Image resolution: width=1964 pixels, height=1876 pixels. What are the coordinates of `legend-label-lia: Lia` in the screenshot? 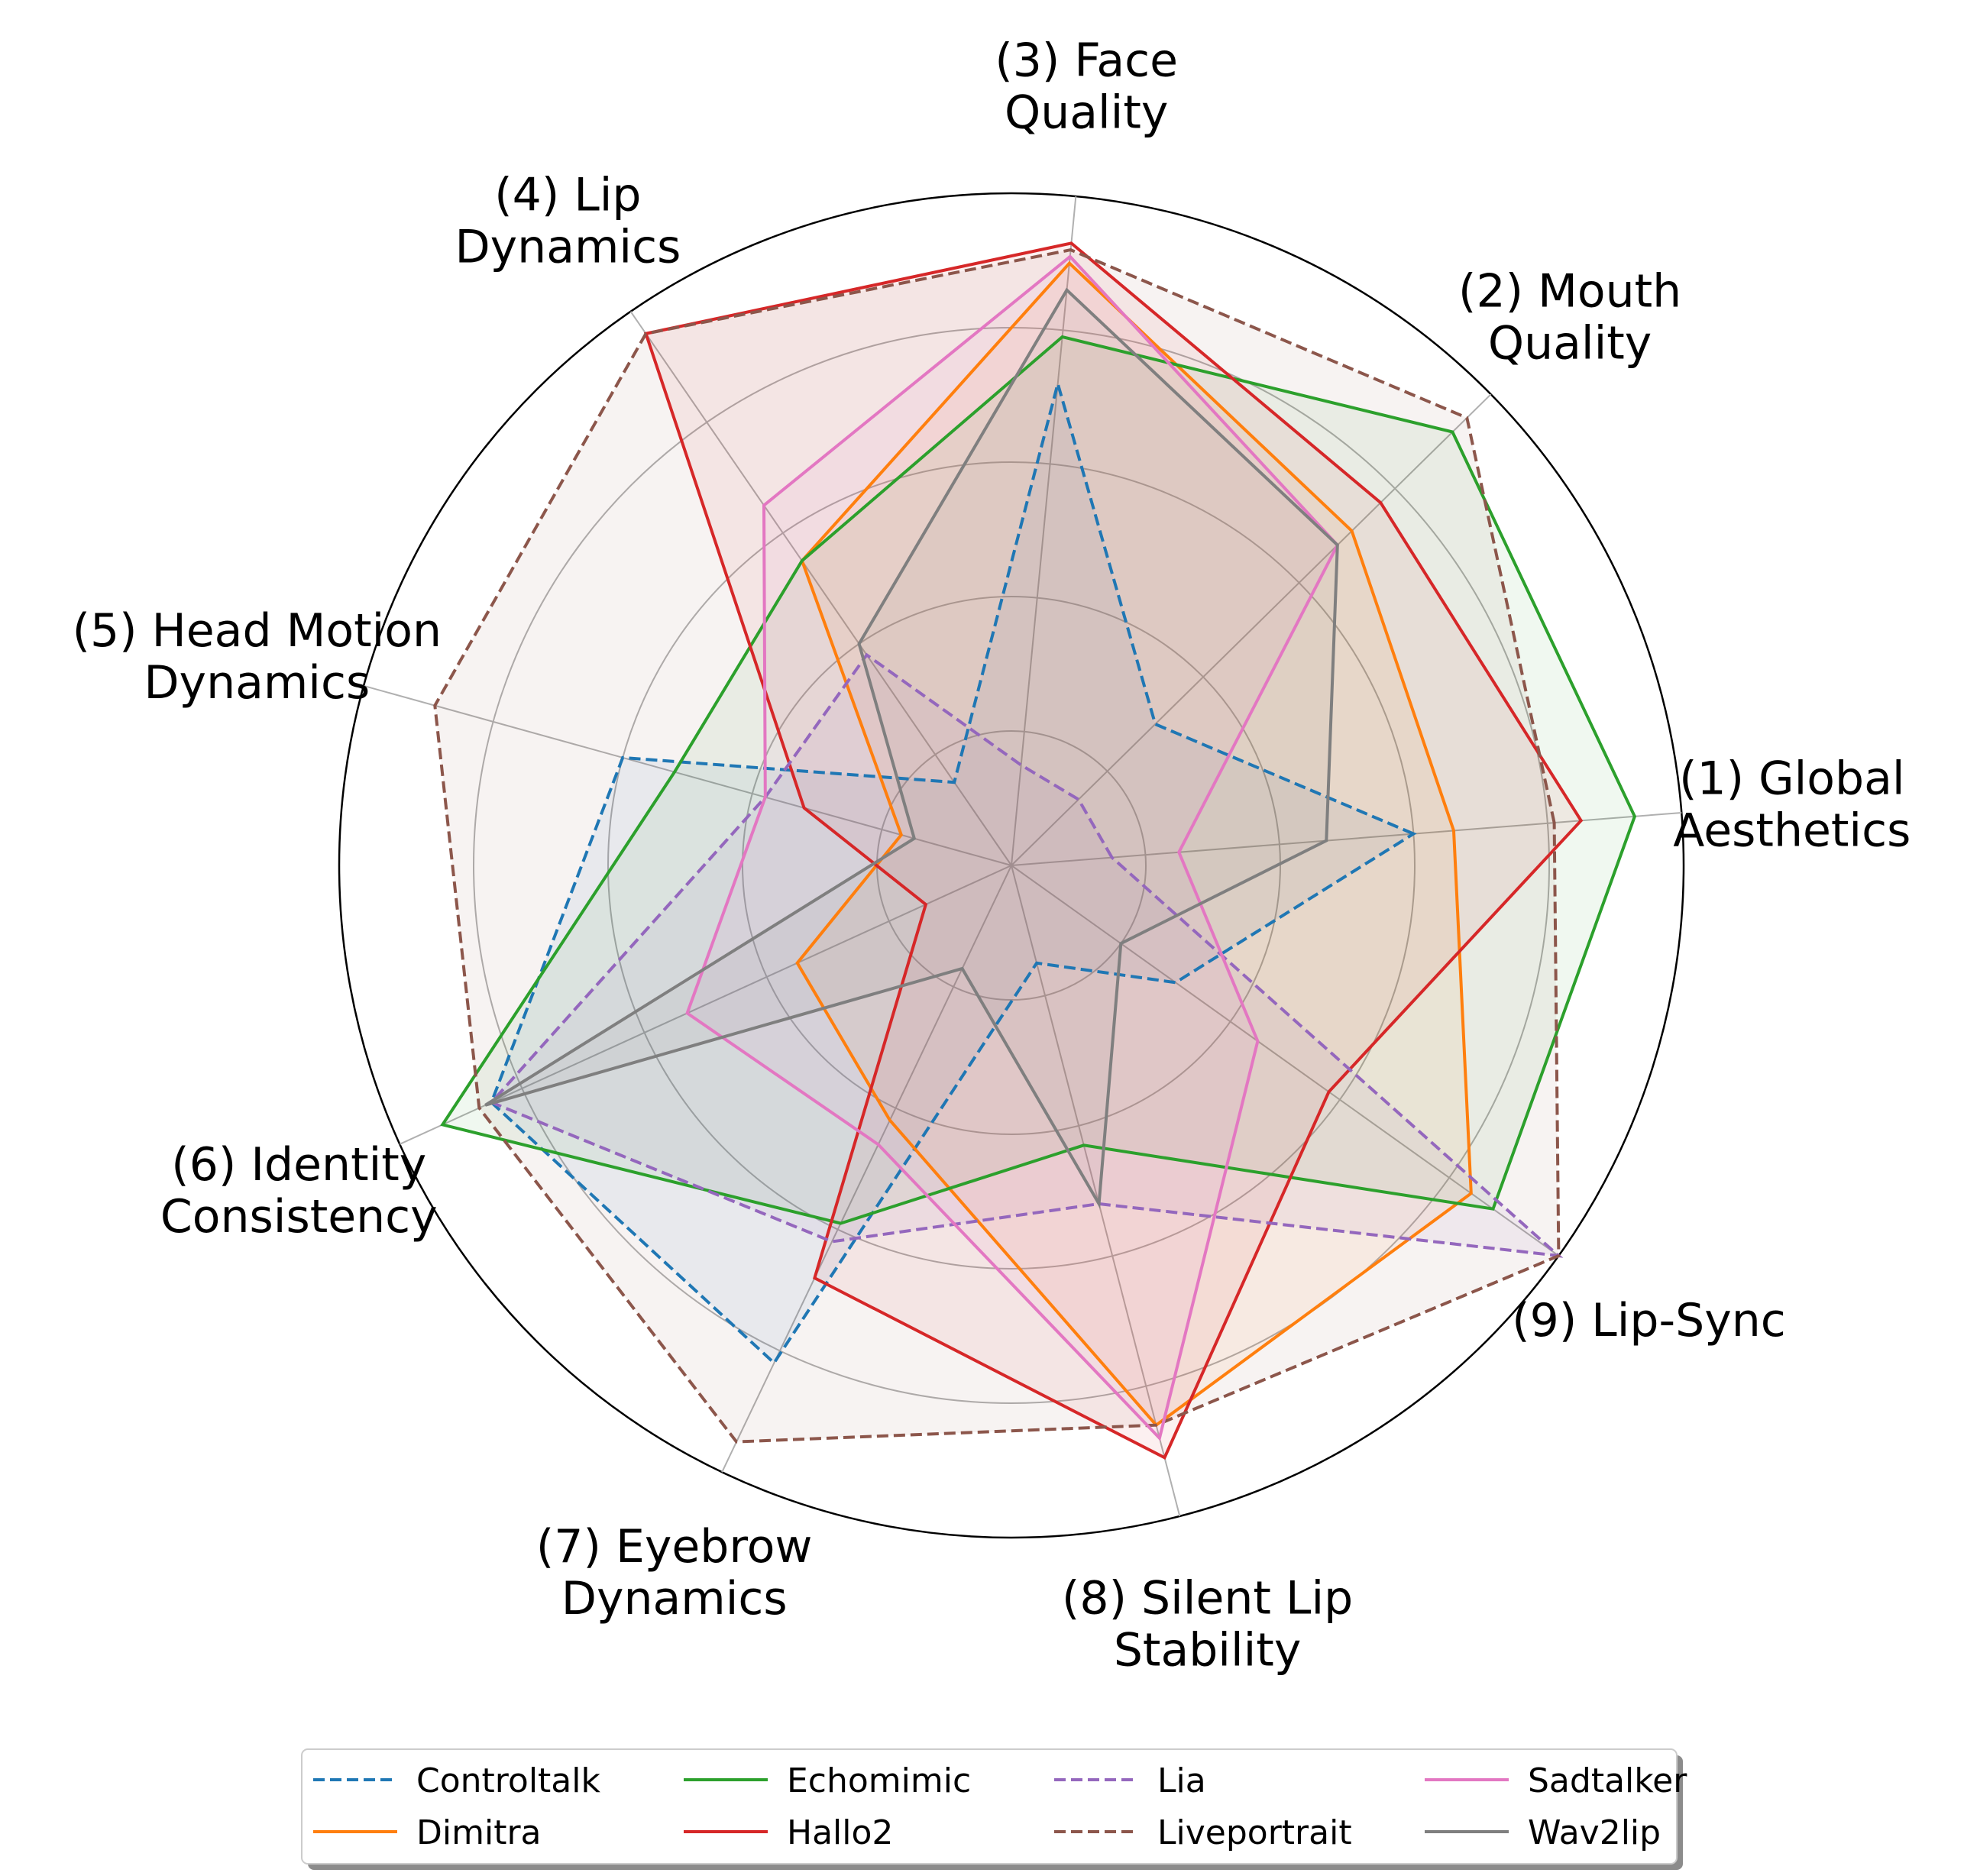 It's located at (1181, 1780).